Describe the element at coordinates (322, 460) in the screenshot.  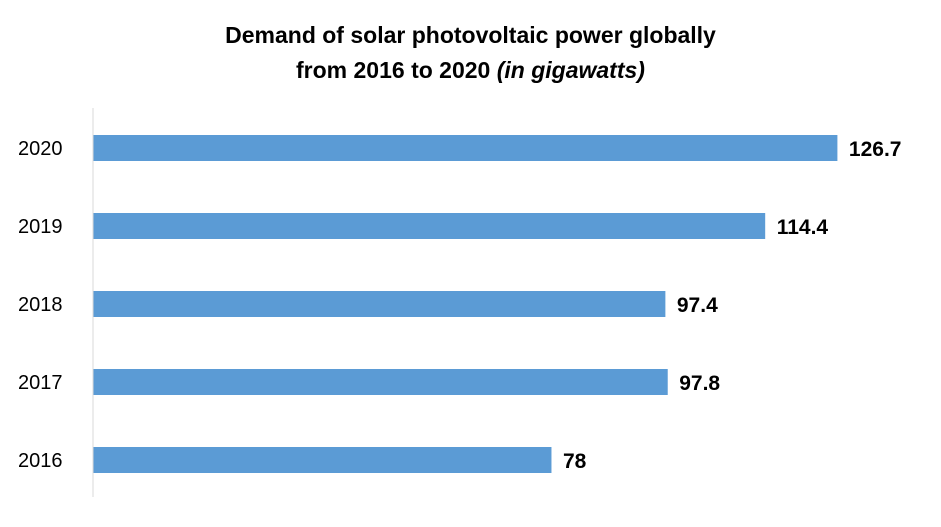
I see `bar-2016` at that location.